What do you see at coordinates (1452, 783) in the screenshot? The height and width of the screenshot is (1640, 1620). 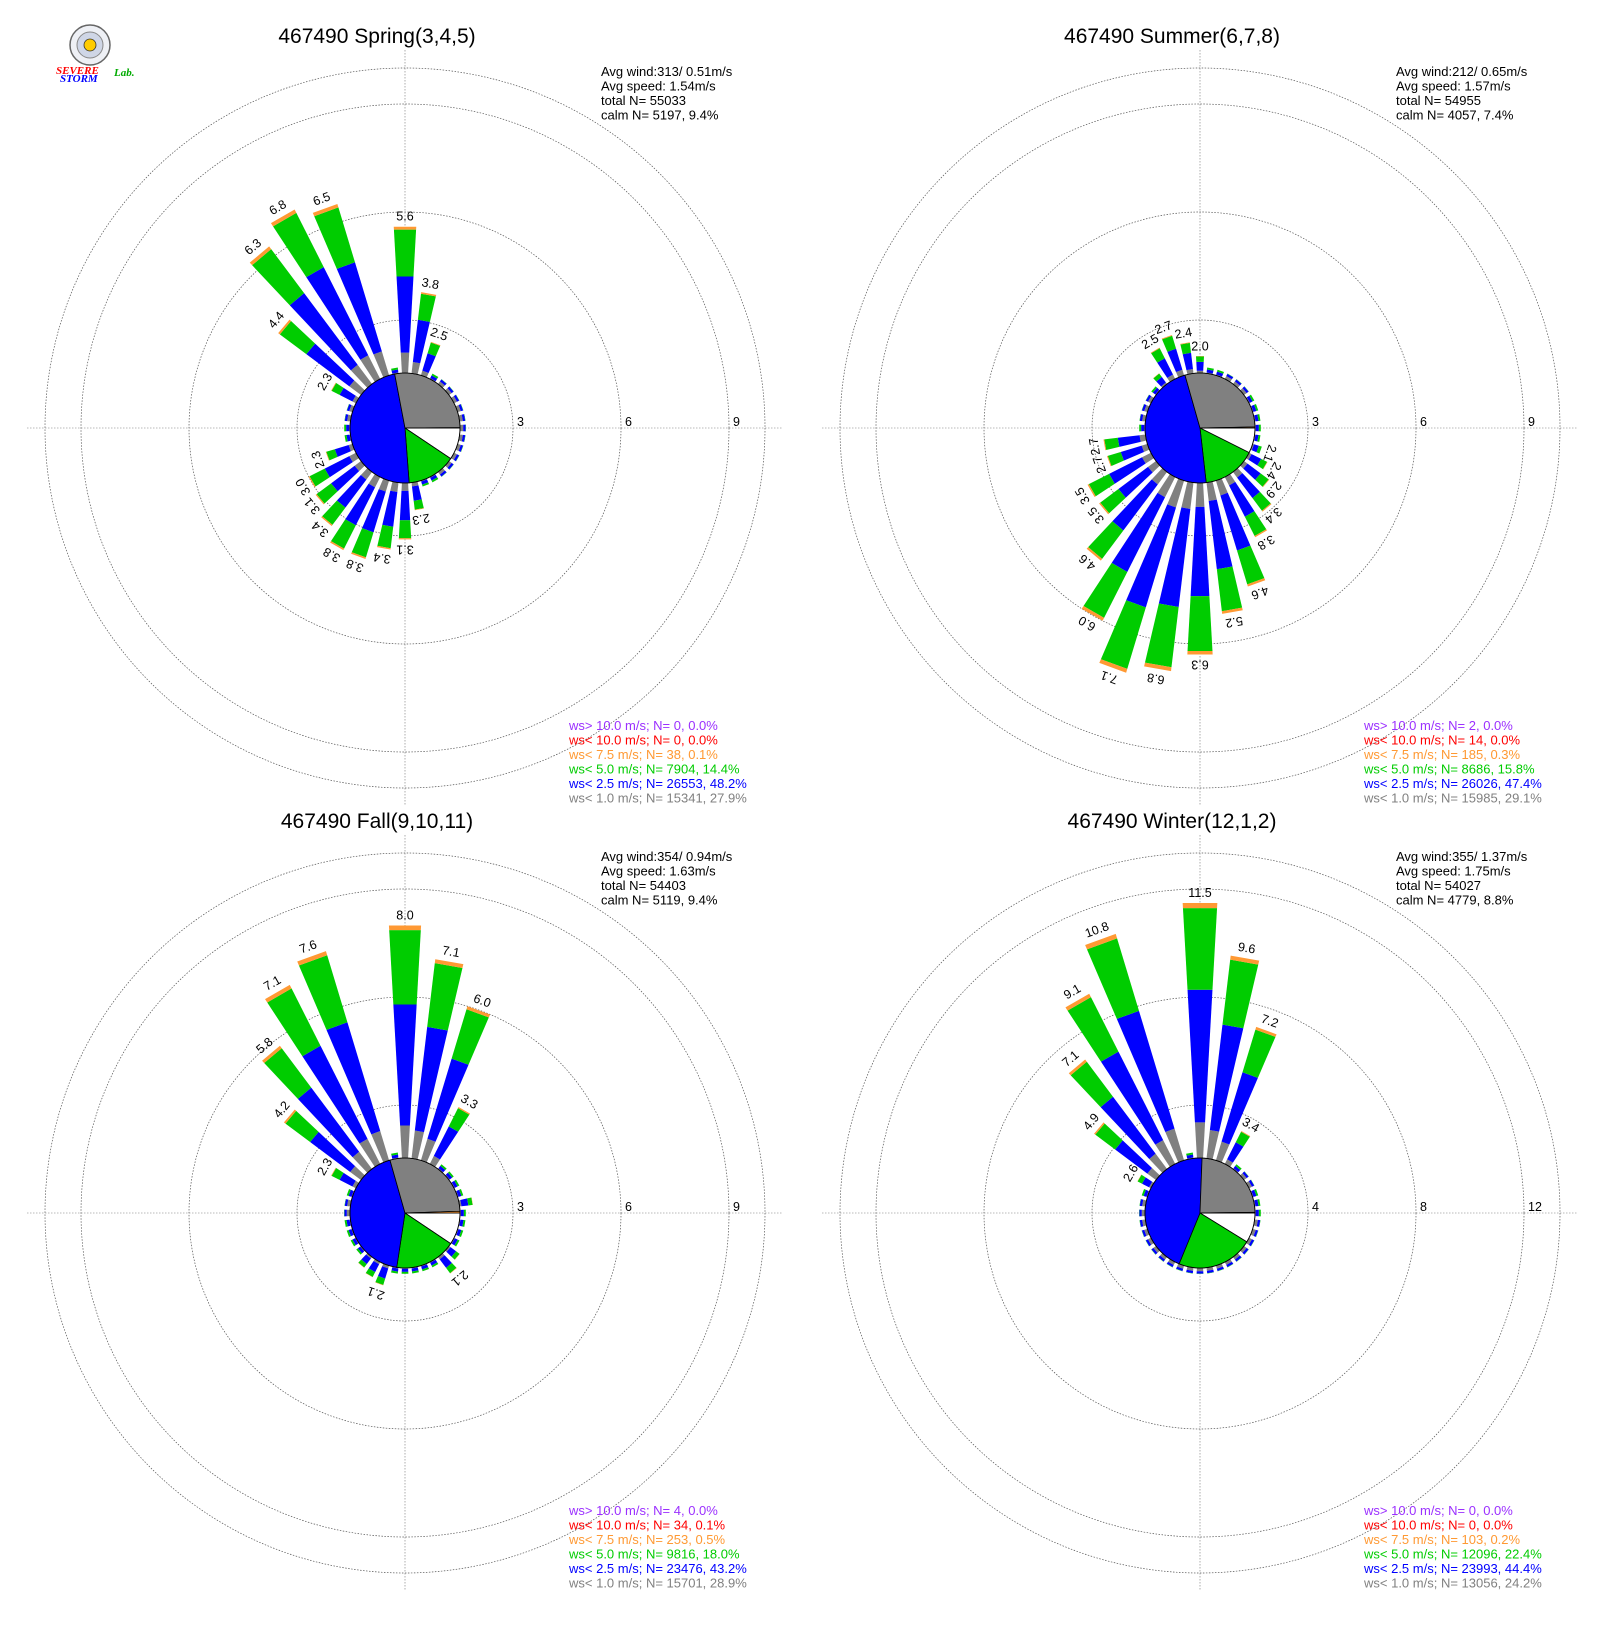 I see `legend-entry: ws< 2.5 m/s; N= 26026, 47.4%` at bounding box center [1452, 783].